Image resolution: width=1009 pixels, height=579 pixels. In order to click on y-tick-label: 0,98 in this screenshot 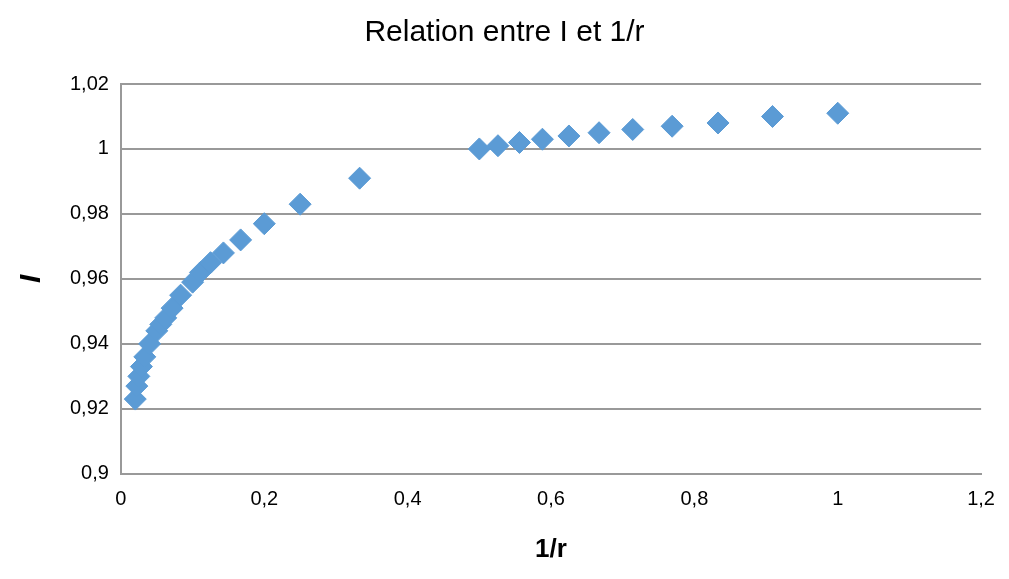, I will do `click(89, 212)`.